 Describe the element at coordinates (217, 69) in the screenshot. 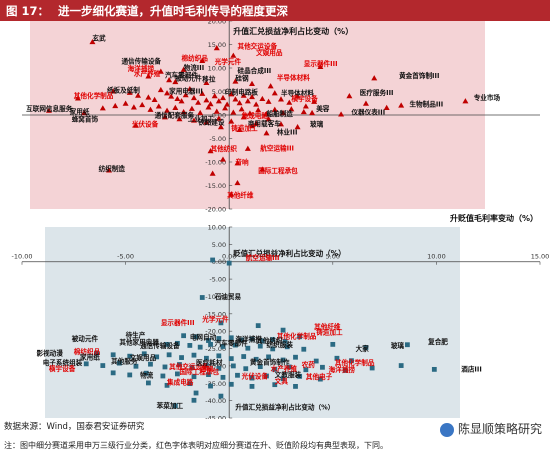

I see `y-tick-label: 10.00` at that location.